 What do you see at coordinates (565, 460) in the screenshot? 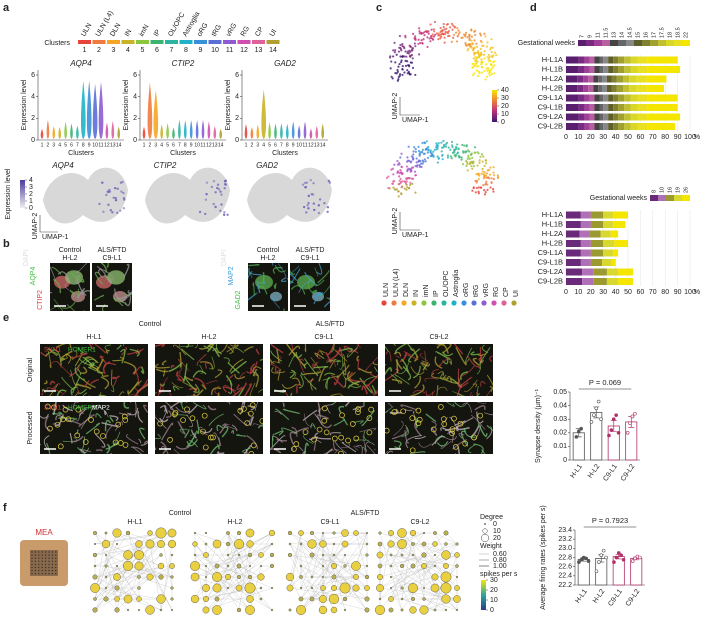
I see `y-tick-label: 0` at bounding box center [565, 460].